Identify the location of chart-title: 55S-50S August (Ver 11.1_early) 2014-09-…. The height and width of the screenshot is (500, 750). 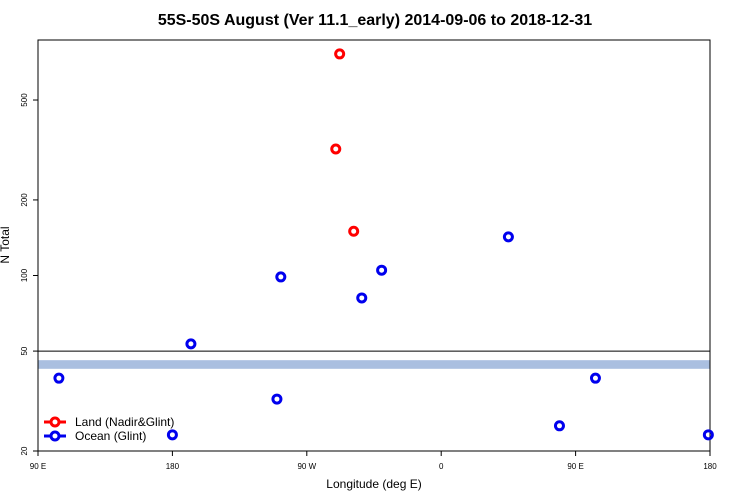
(375, 20).